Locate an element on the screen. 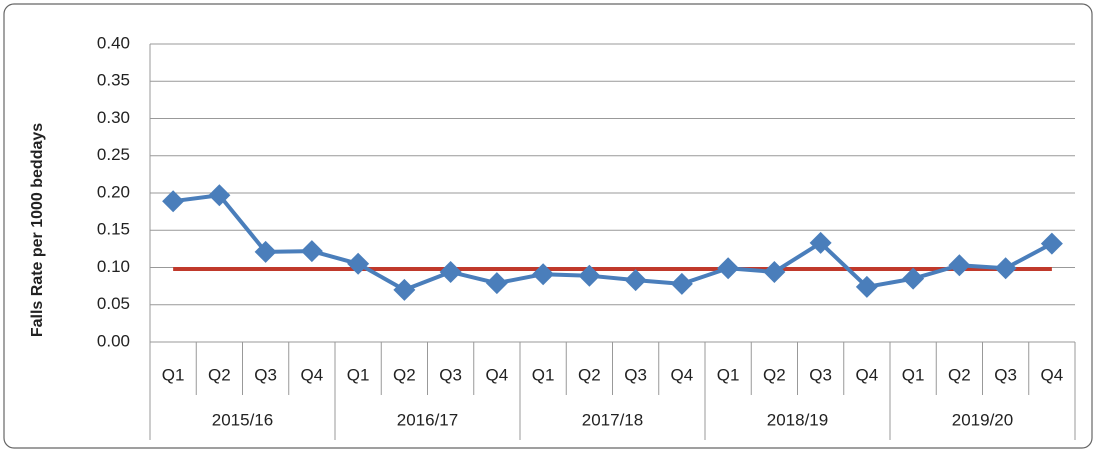 The width and height of the screenshot is (1096, 450). group-label: 2019/20 is located at coordinates (982, 419).